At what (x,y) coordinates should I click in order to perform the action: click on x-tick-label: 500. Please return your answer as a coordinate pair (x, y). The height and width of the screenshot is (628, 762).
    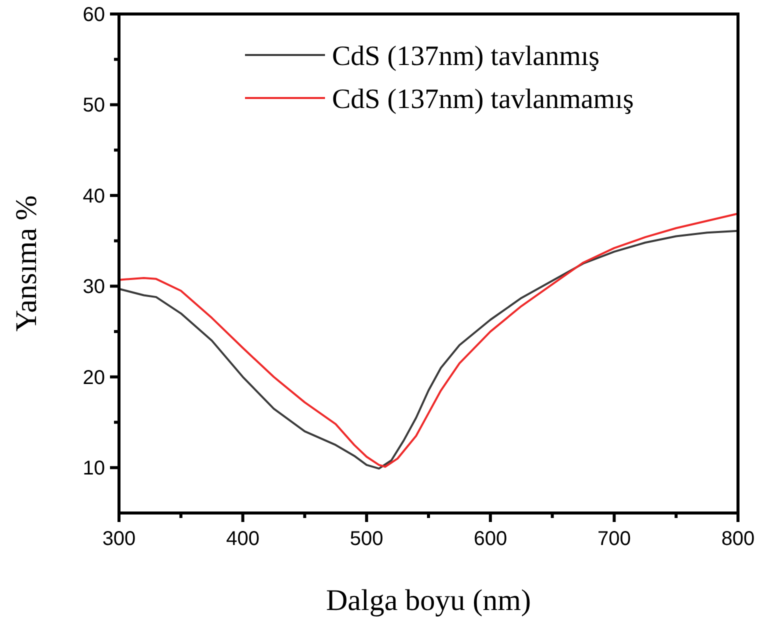
    Looking at the image, I should click on (367, 539).